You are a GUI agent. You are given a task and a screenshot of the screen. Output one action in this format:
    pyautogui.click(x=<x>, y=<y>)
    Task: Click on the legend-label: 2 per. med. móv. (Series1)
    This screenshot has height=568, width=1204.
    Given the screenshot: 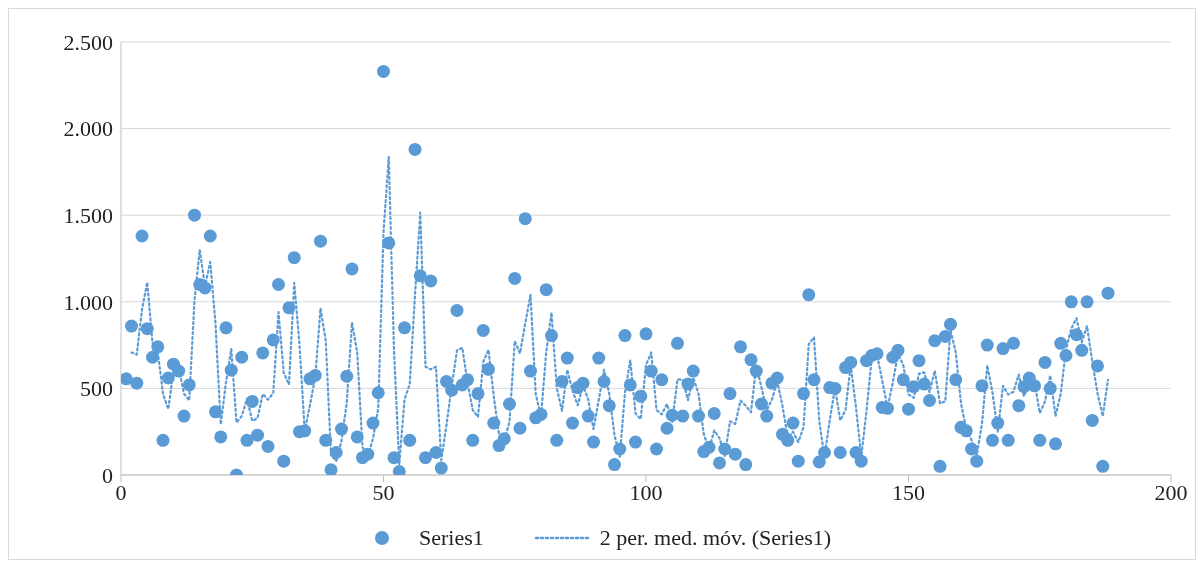 What is the action you would take?
    pyautogui.click(x=715, y=538)
    